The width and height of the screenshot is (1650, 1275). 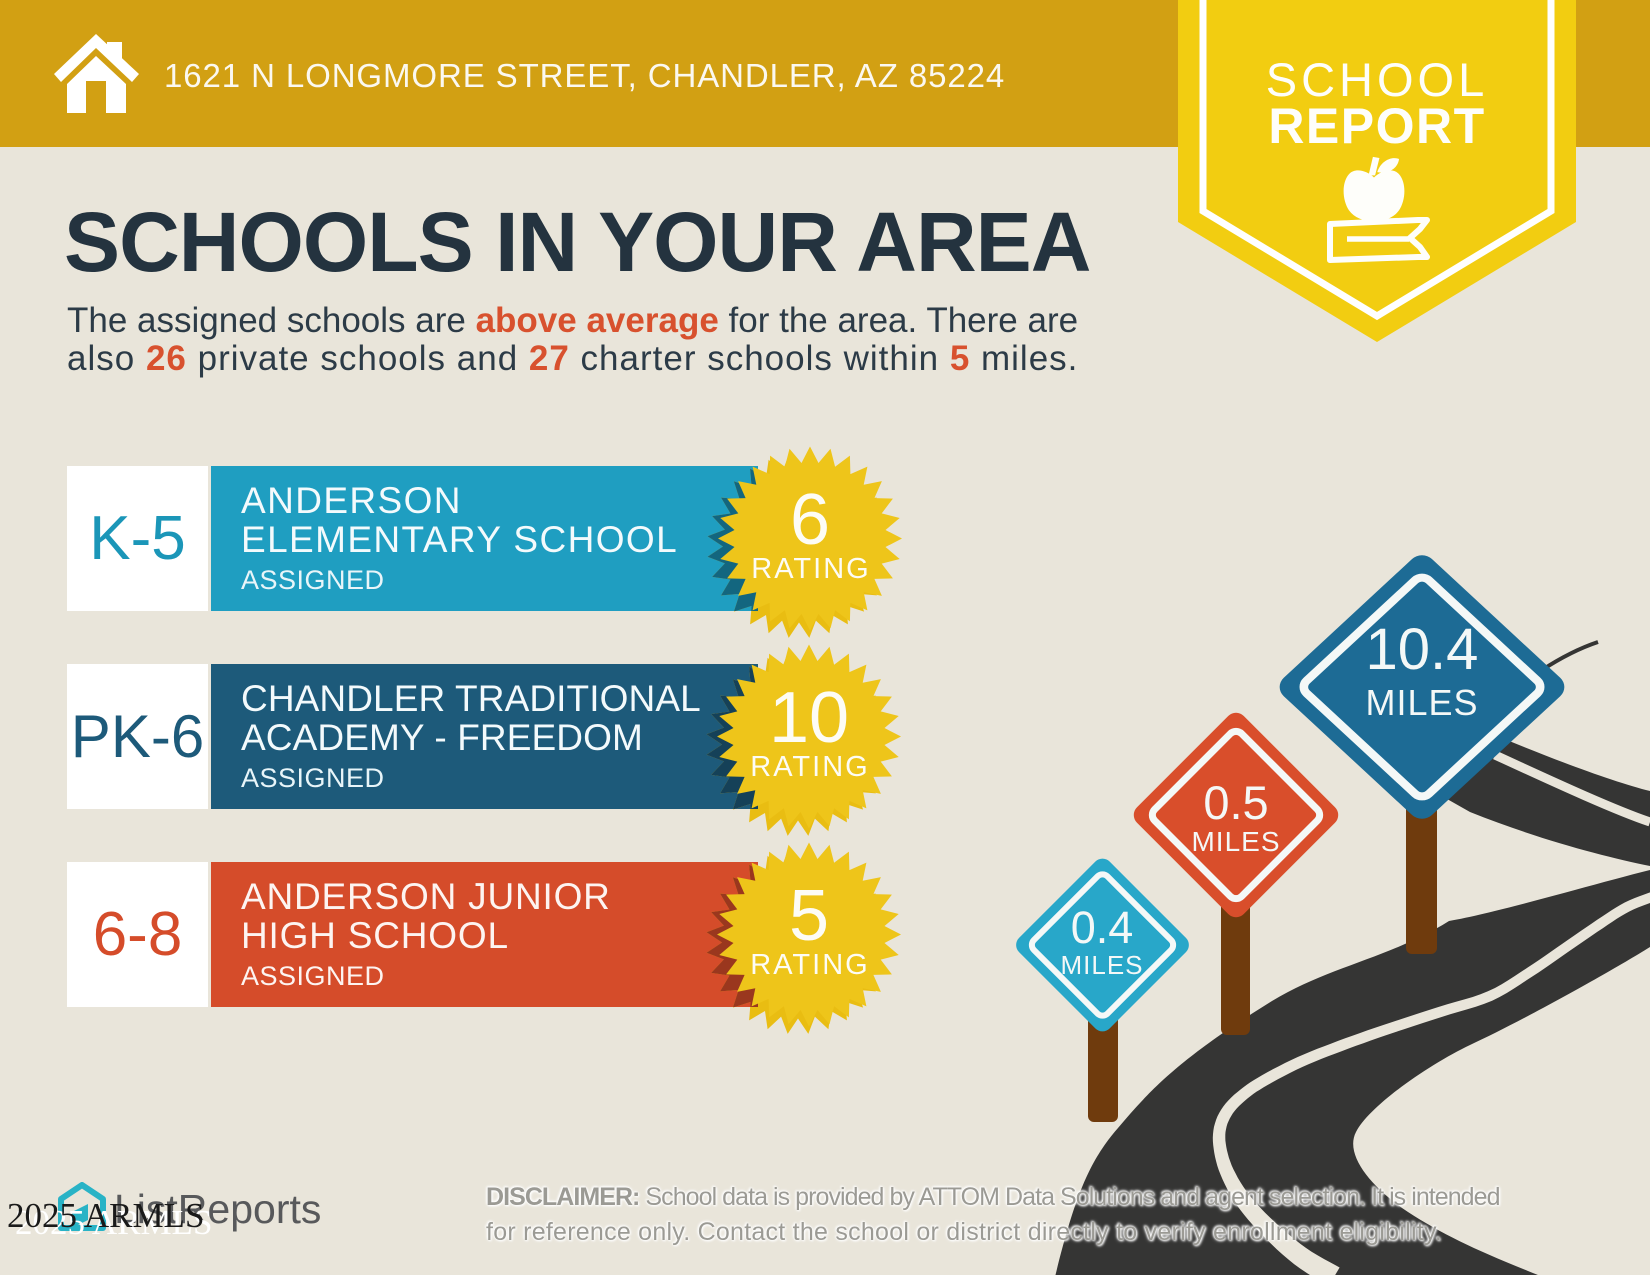 I want to click on svg-text: REPORT, so click(x=1376, y=126).